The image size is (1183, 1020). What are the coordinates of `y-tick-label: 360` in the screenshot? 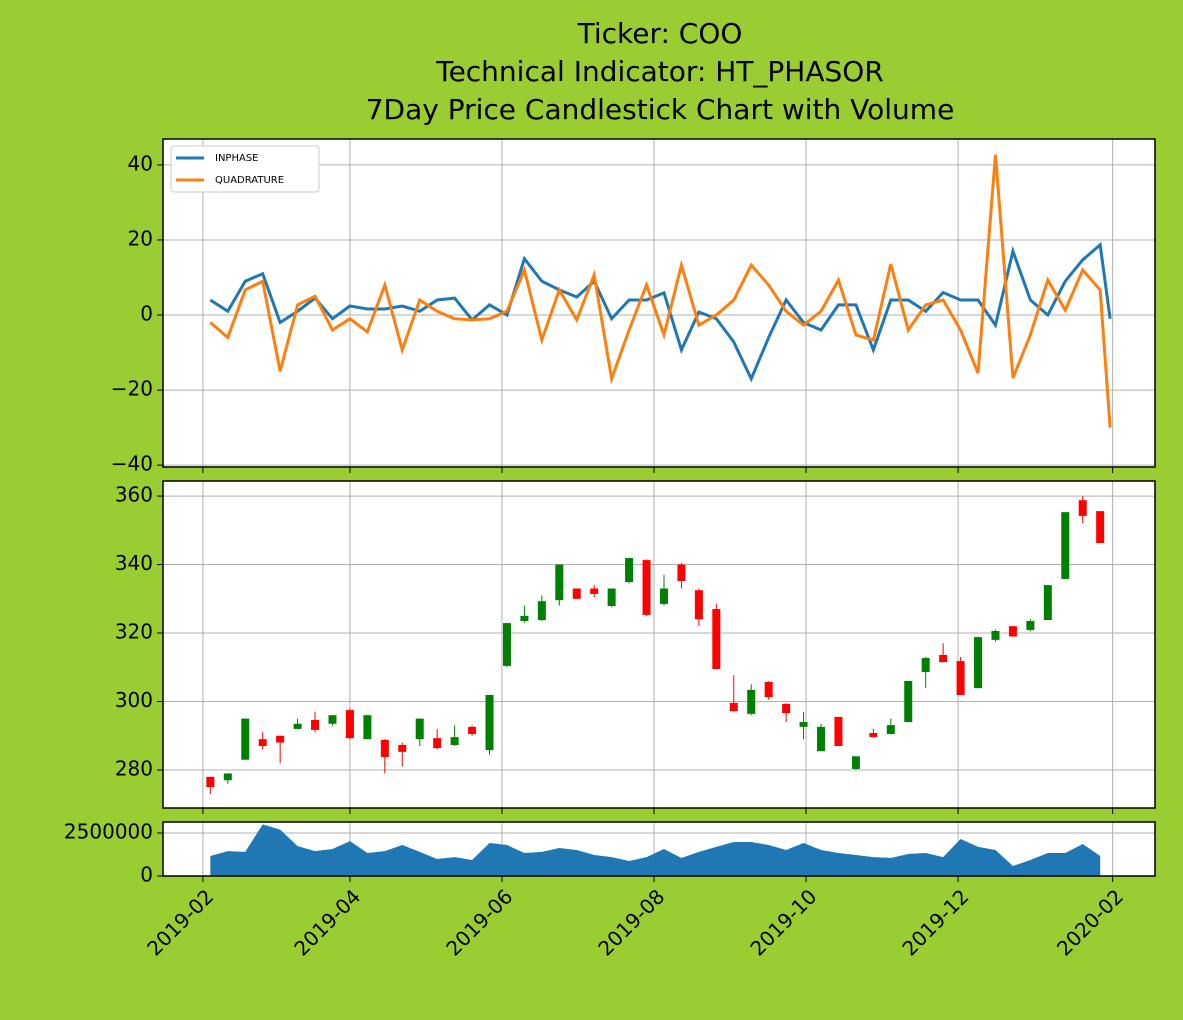 It's located at (134, 495).